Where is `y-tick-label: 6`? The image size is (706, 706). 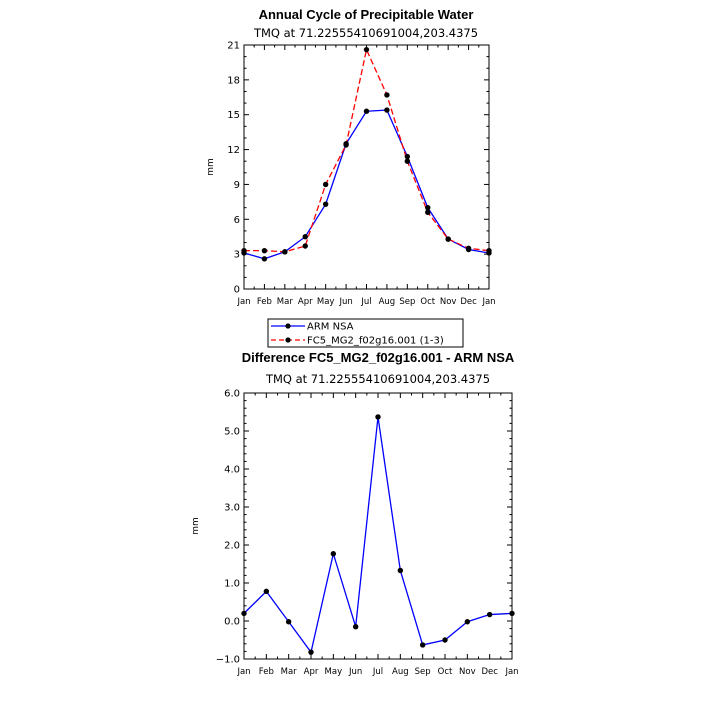
y-tick-label: 6 is located at coordinates (237, 220).